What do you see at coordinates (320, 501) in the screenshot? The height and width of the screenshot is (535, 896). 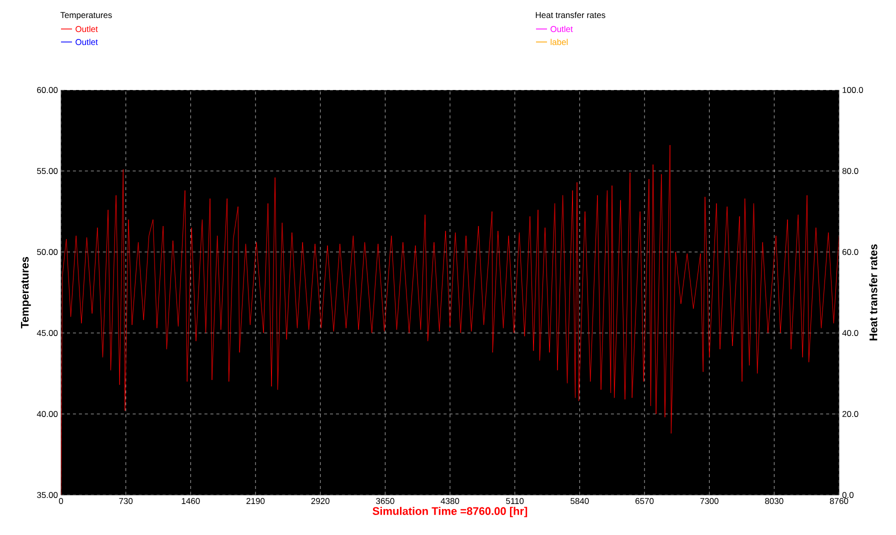 I see `x-tick-label: 2920` at bounding box center [320, 501].